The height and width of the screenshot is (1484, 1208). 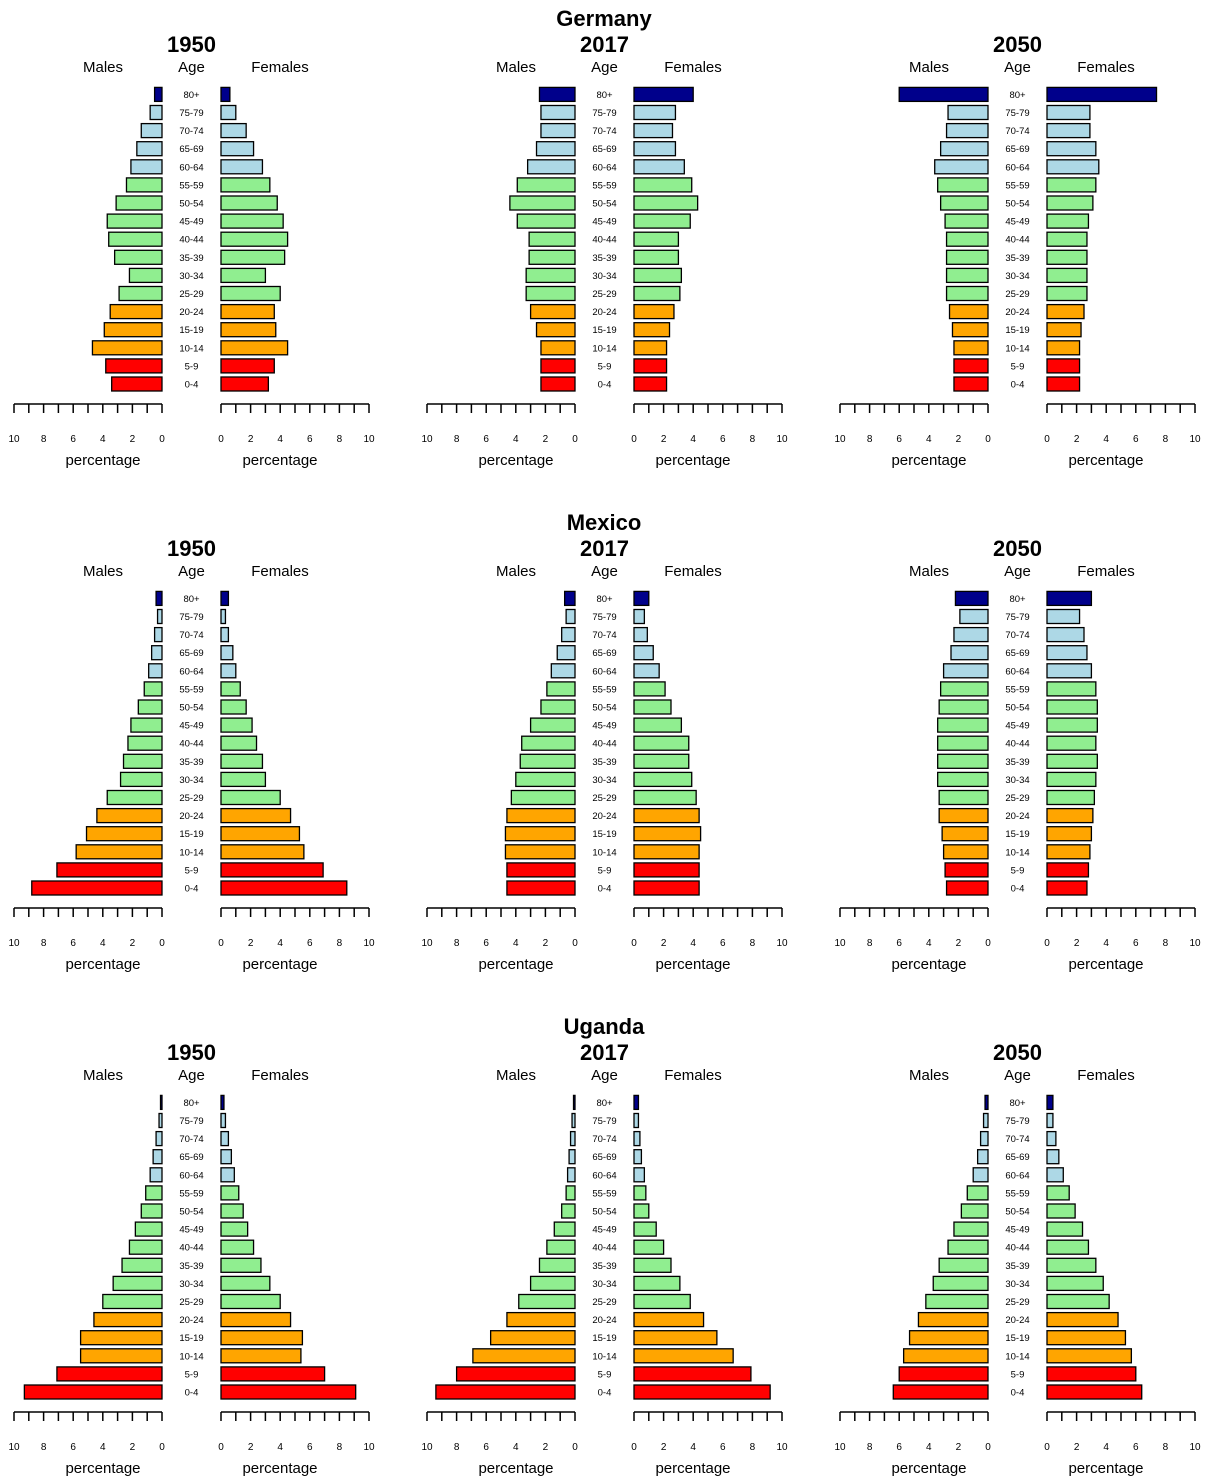 What do you see at coordinates (1106, 1075) in the screenshot?
I see `females-header: Females` at bounding box center [1106, 1075].